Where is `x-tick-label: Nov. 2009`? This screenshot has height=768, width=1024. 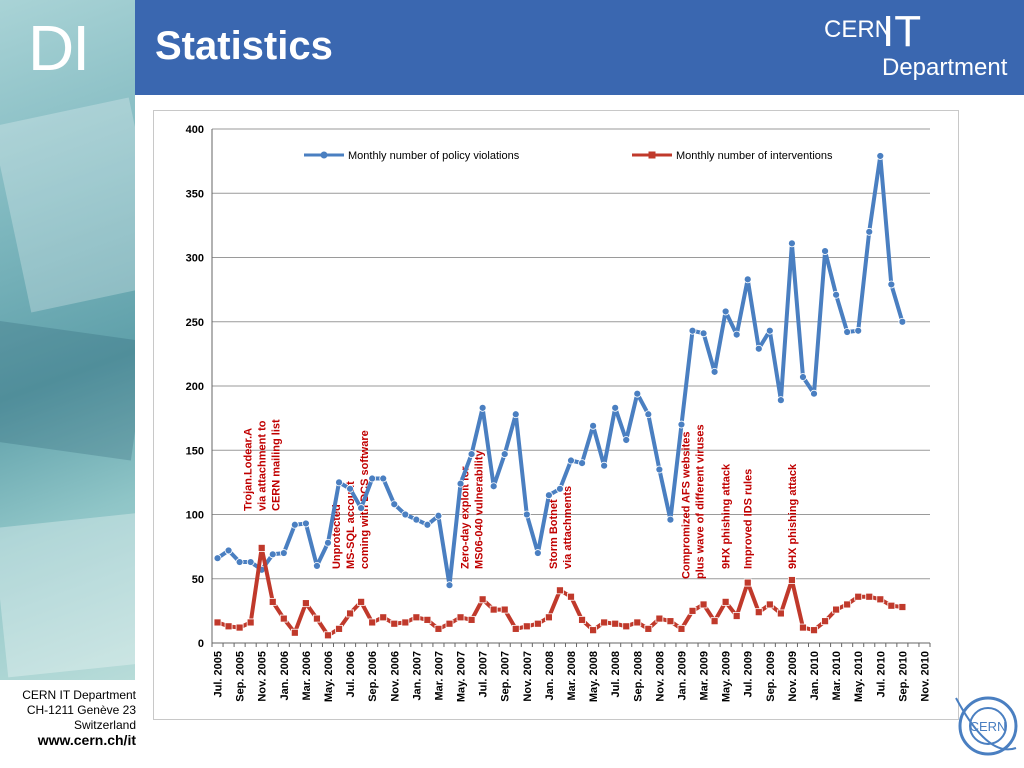 x-tick-label: Nov. 2009 is located at coordinates (793, 676).